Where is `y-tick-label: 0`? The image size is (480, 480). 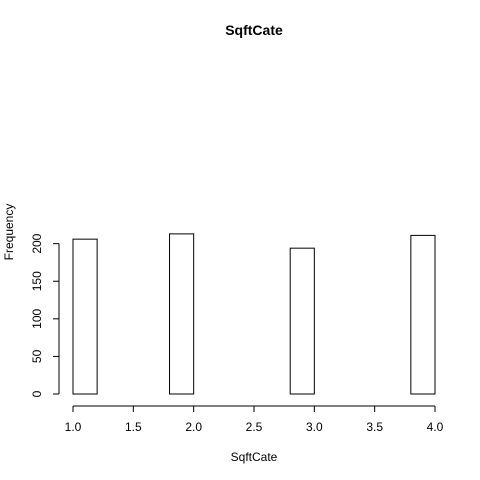 y-tick-label: 0 is located at coordinates (37, 393).